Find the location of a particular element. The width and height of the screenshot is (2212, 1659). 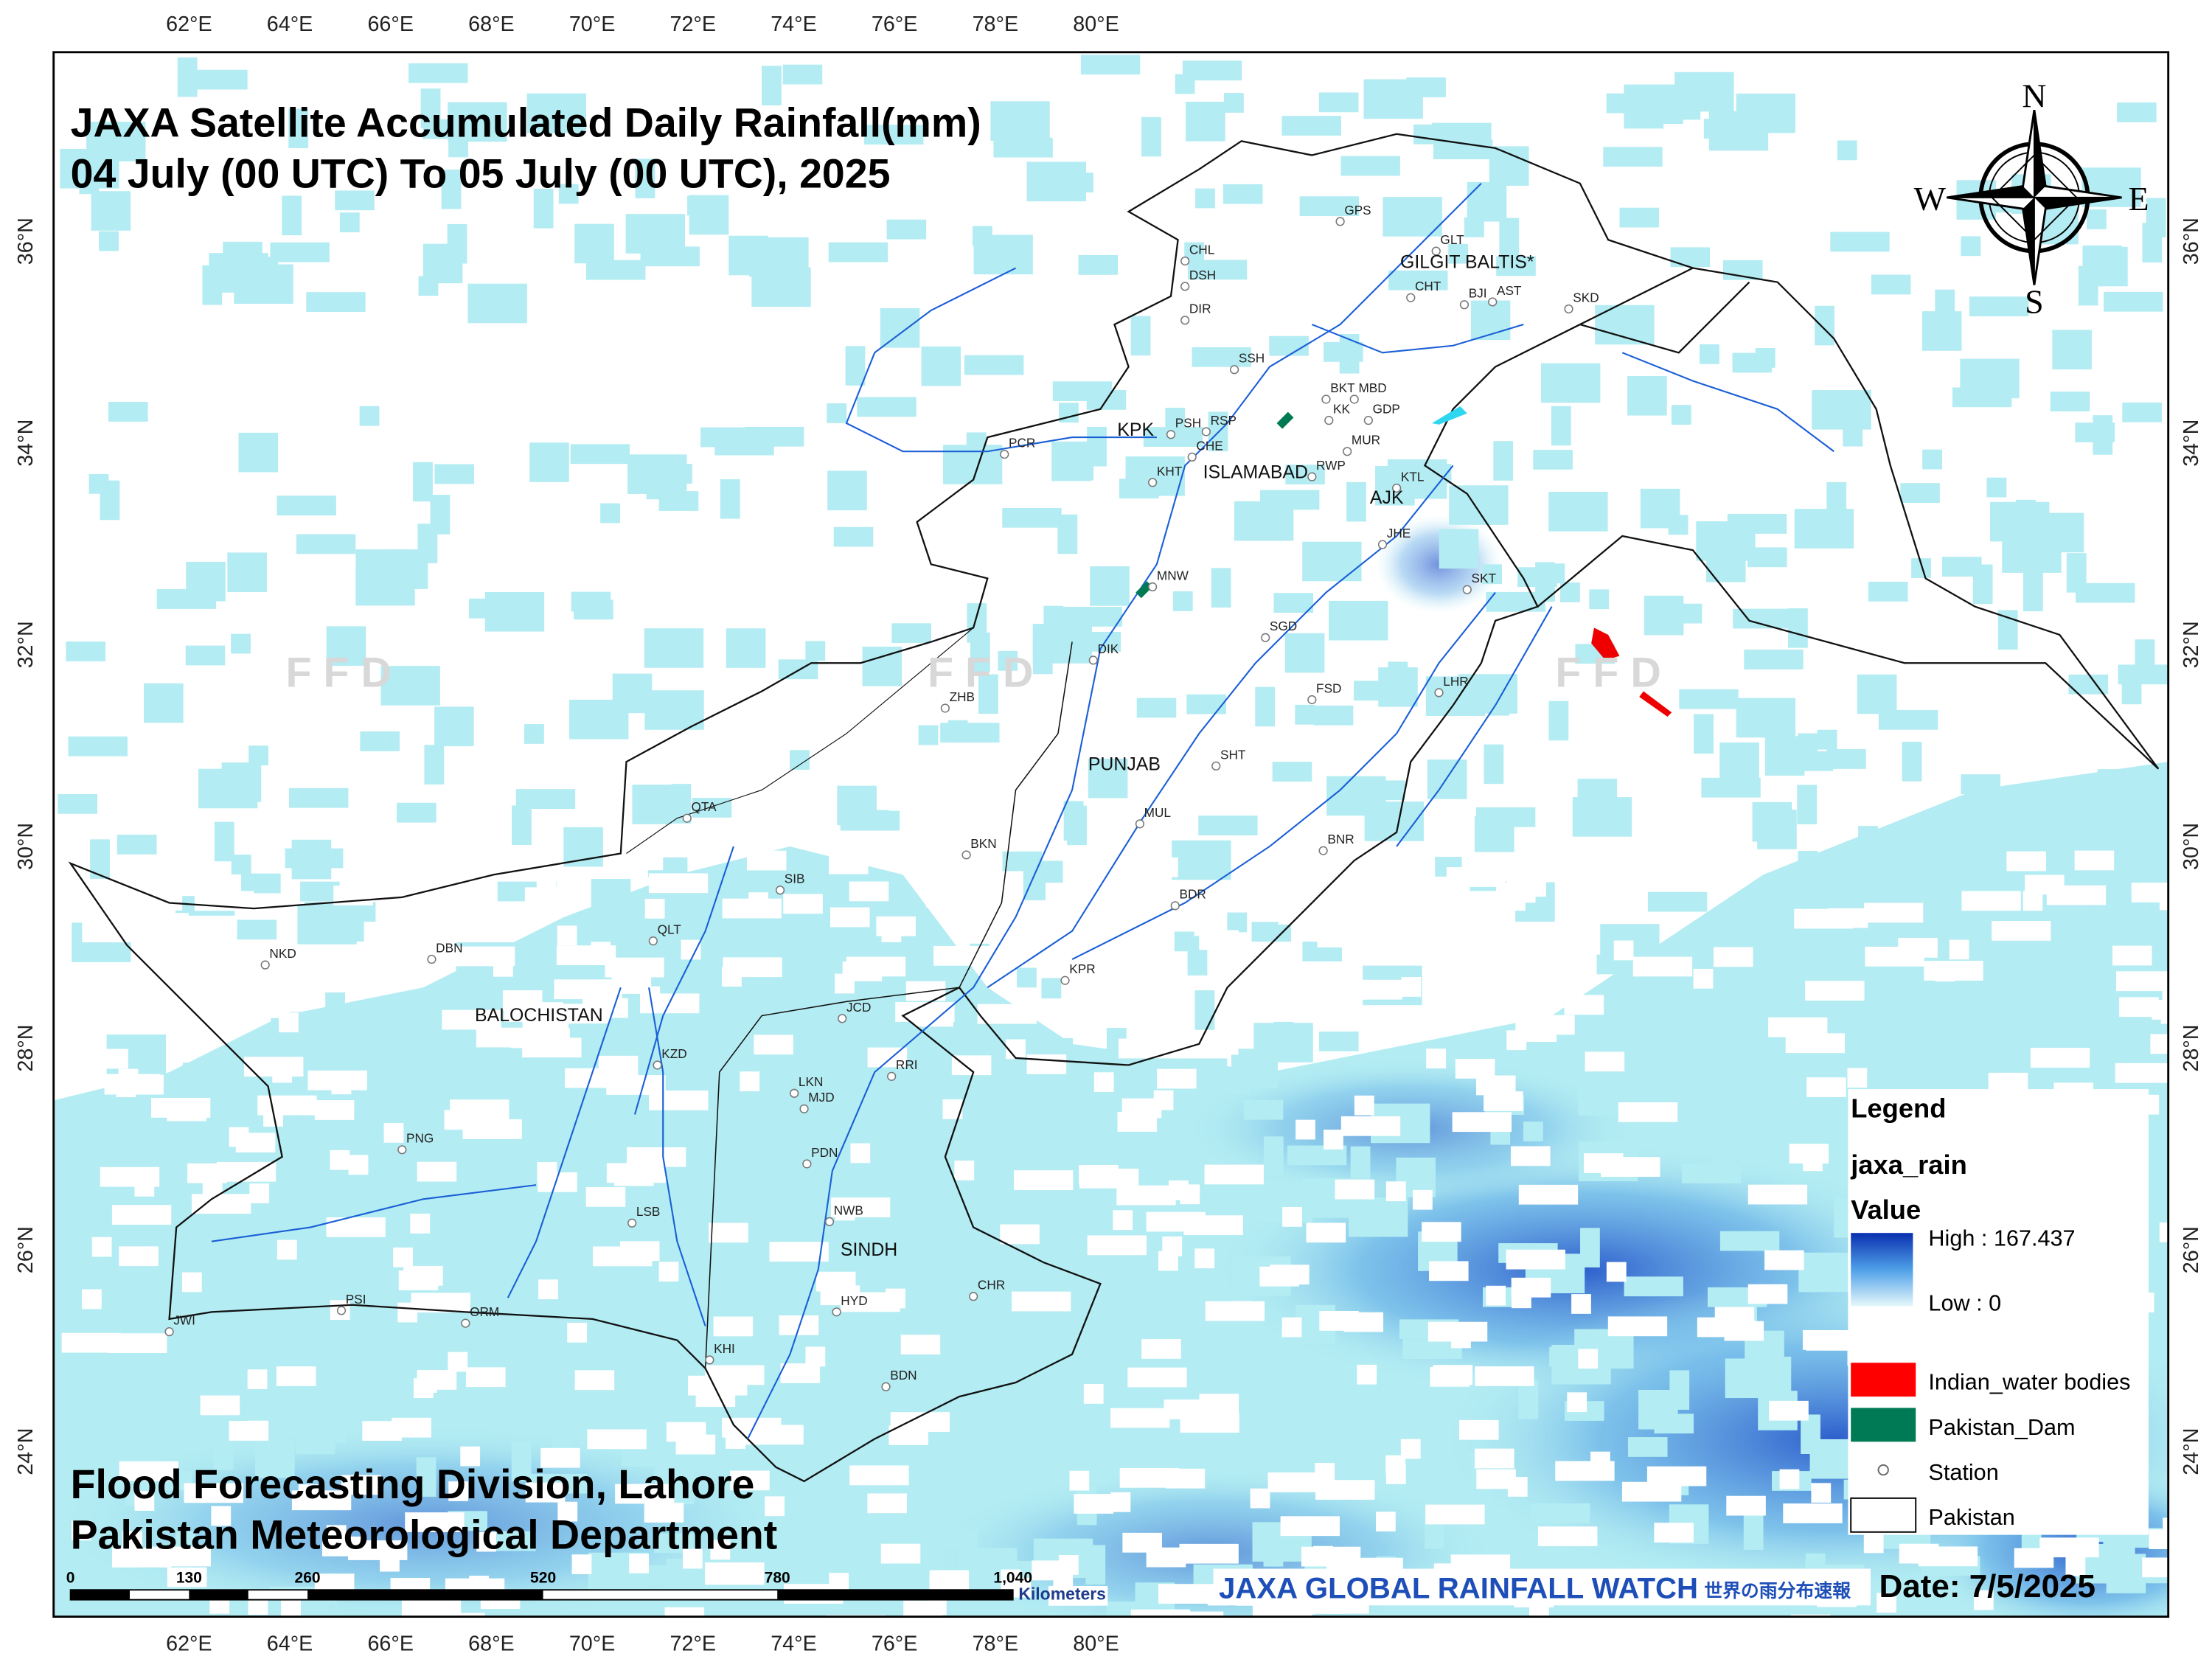

lon-label: 64°E is located at coordinates (290, 1644).